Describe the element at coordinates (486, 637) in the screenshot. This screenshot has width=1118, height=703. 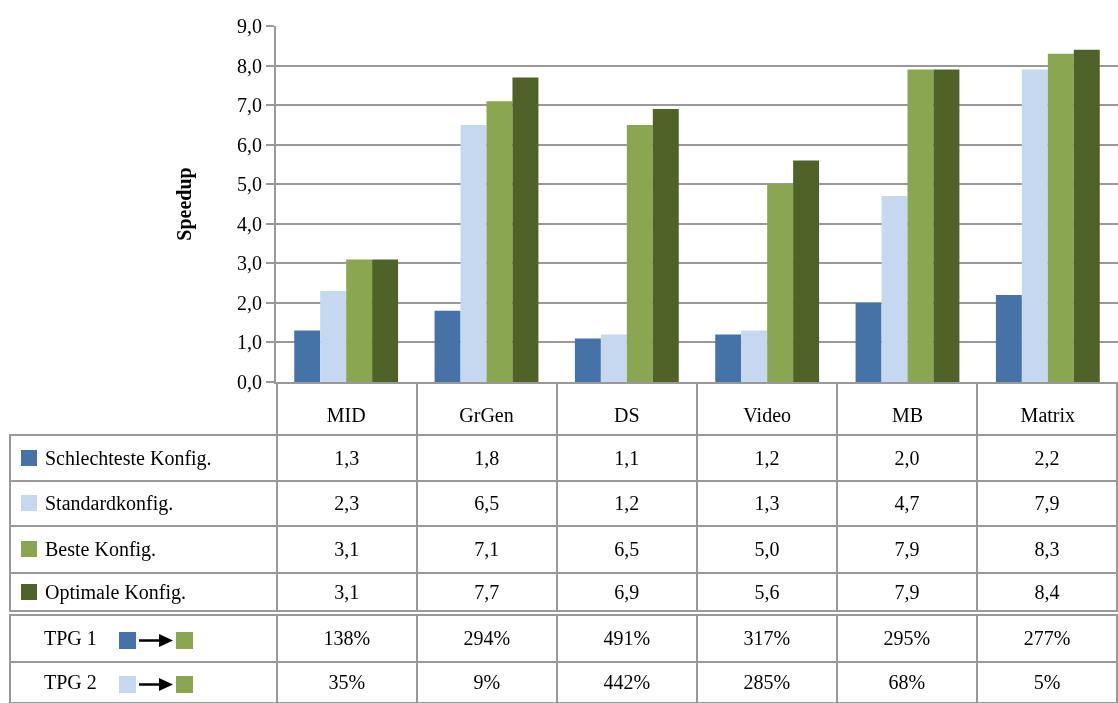
I see `text: 294%` at that location.